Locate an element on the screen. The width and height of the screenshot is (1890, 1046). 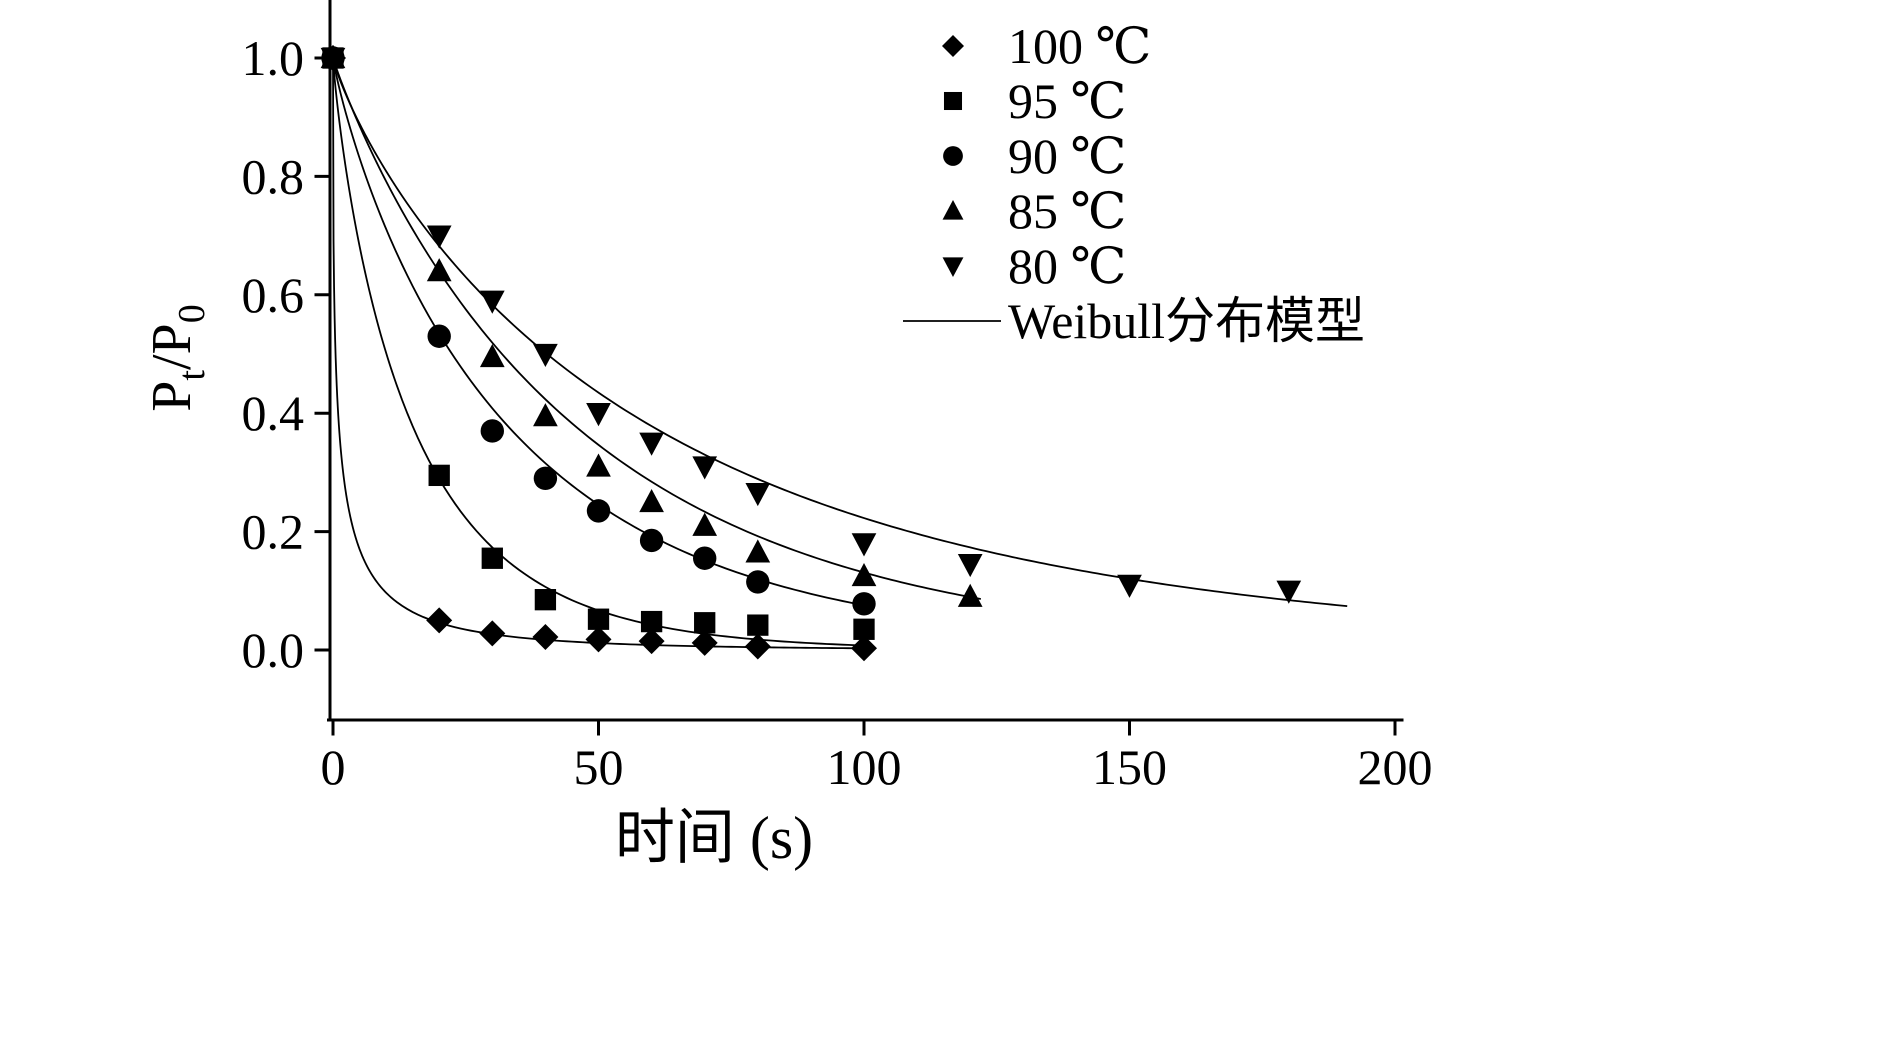
legend-item-85c: 85 ℃ is located at coordinates (1034, 211).